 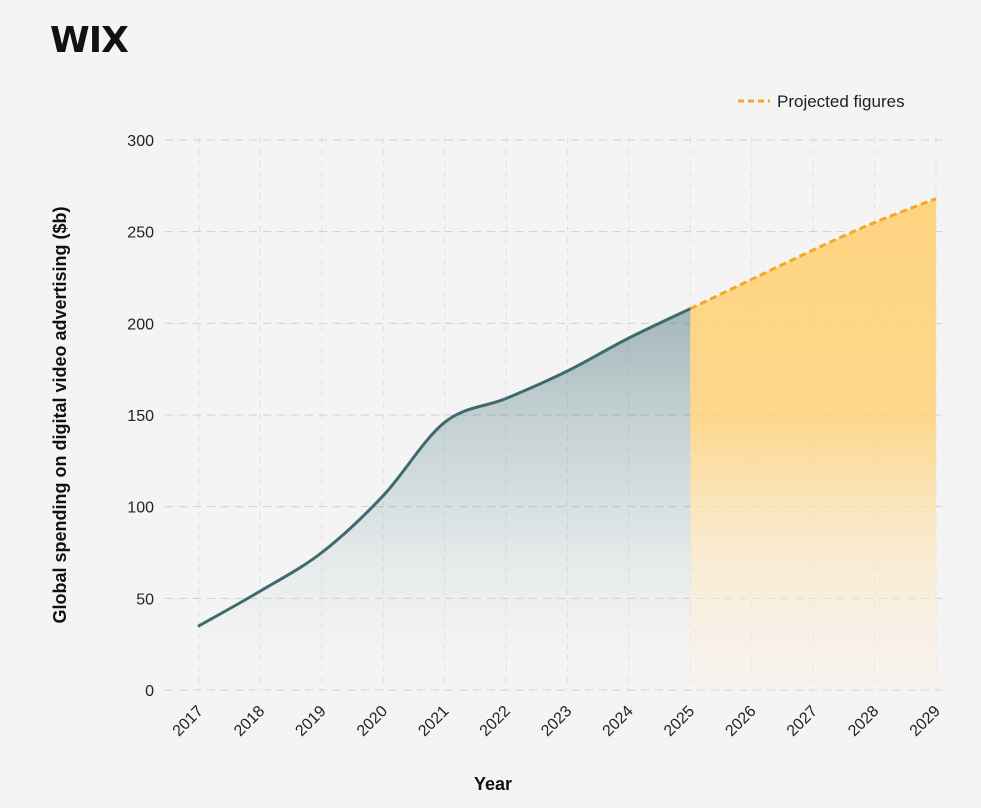 I want to click on line-projected, so click(x=813, y=254).